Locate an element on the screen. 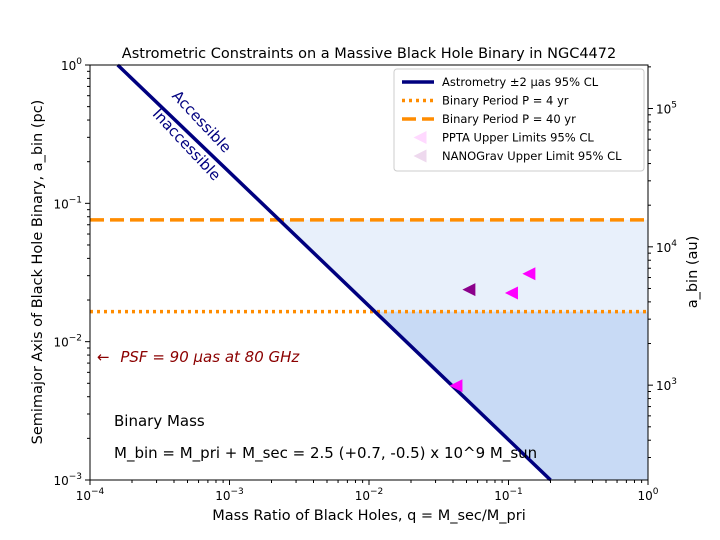  x-tick-label-4: 10⁰ is located at coordinates (647, 495).